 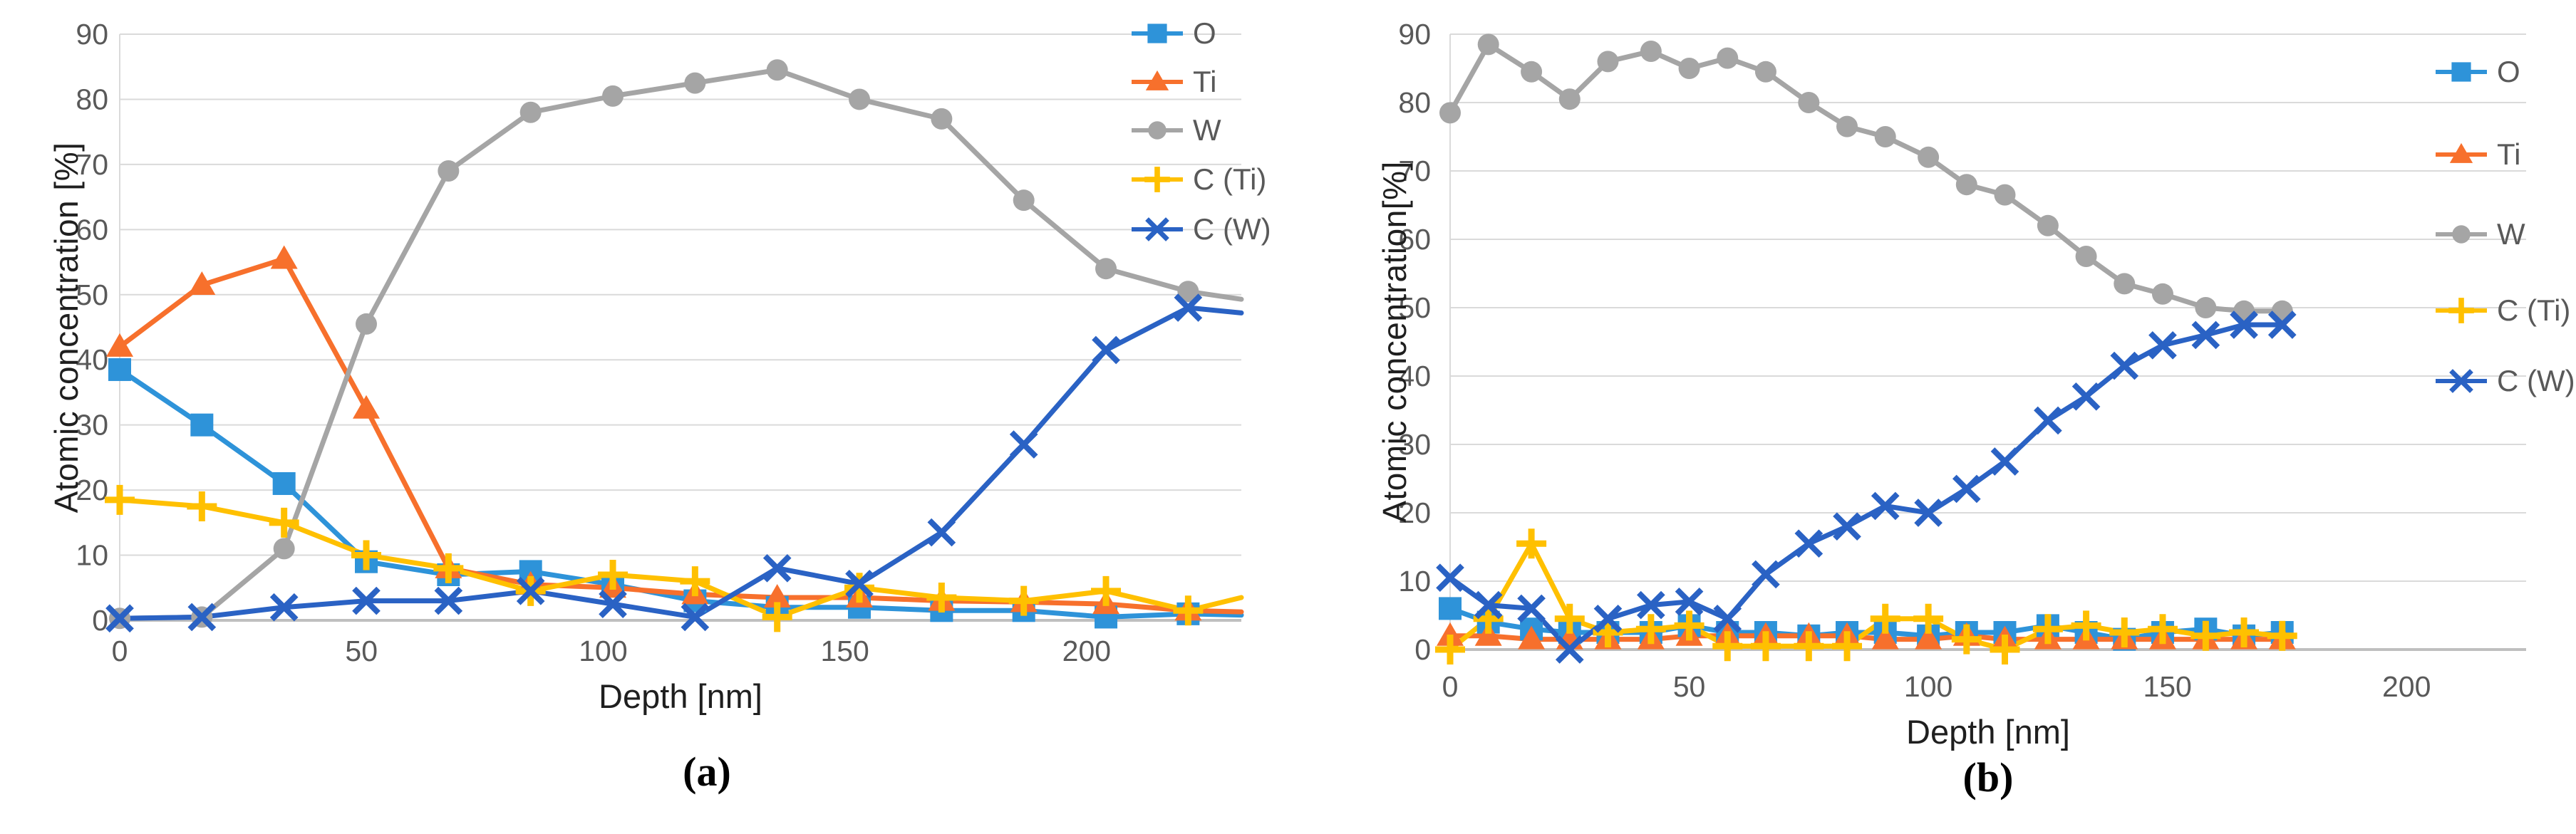 What do you see at coordinates (1395, 342) in the screenshot?
I see `y-axis-title: Atomic concentration[%]` at bounding box center [1395, 342].